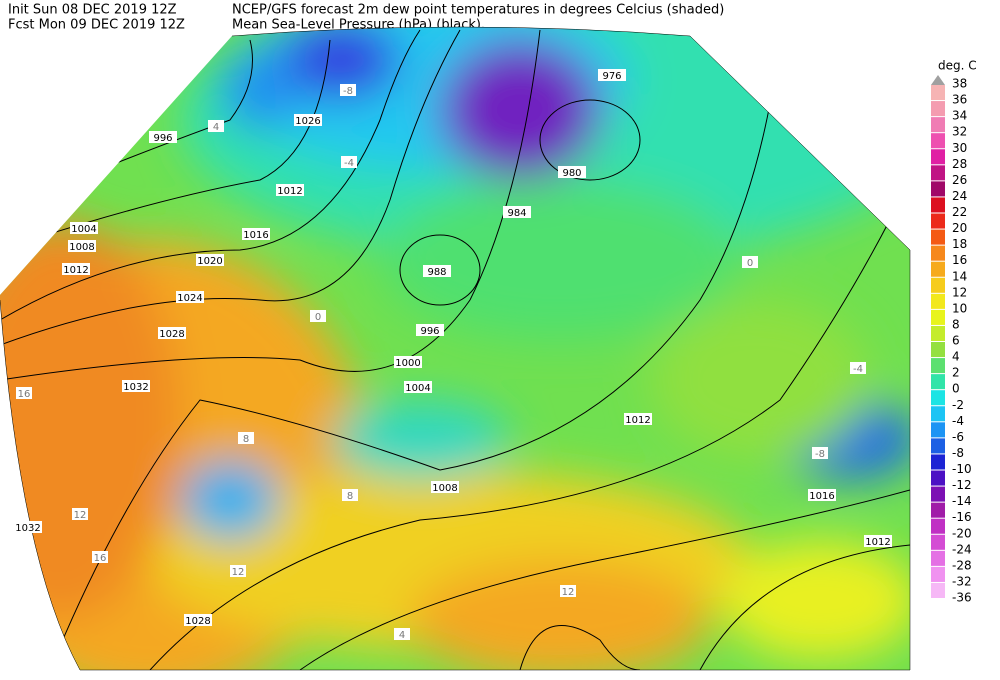  I want to click on legend-label: 22, so click(959, 212).